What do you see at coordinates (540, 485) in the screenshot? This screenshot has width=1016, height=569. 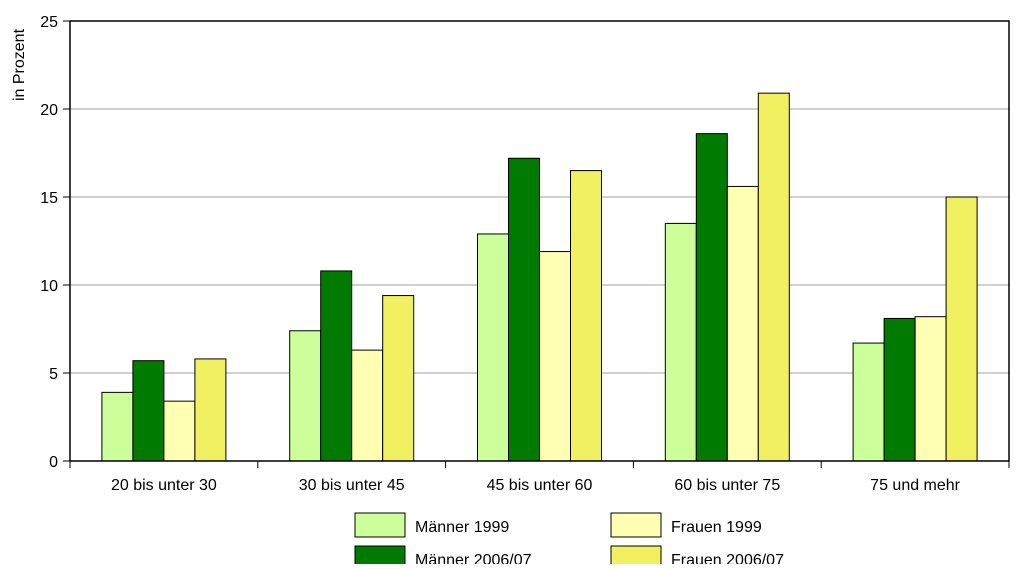 I see `x-tick-label: 45 bis unter 60` at bounding box center [540, 485].